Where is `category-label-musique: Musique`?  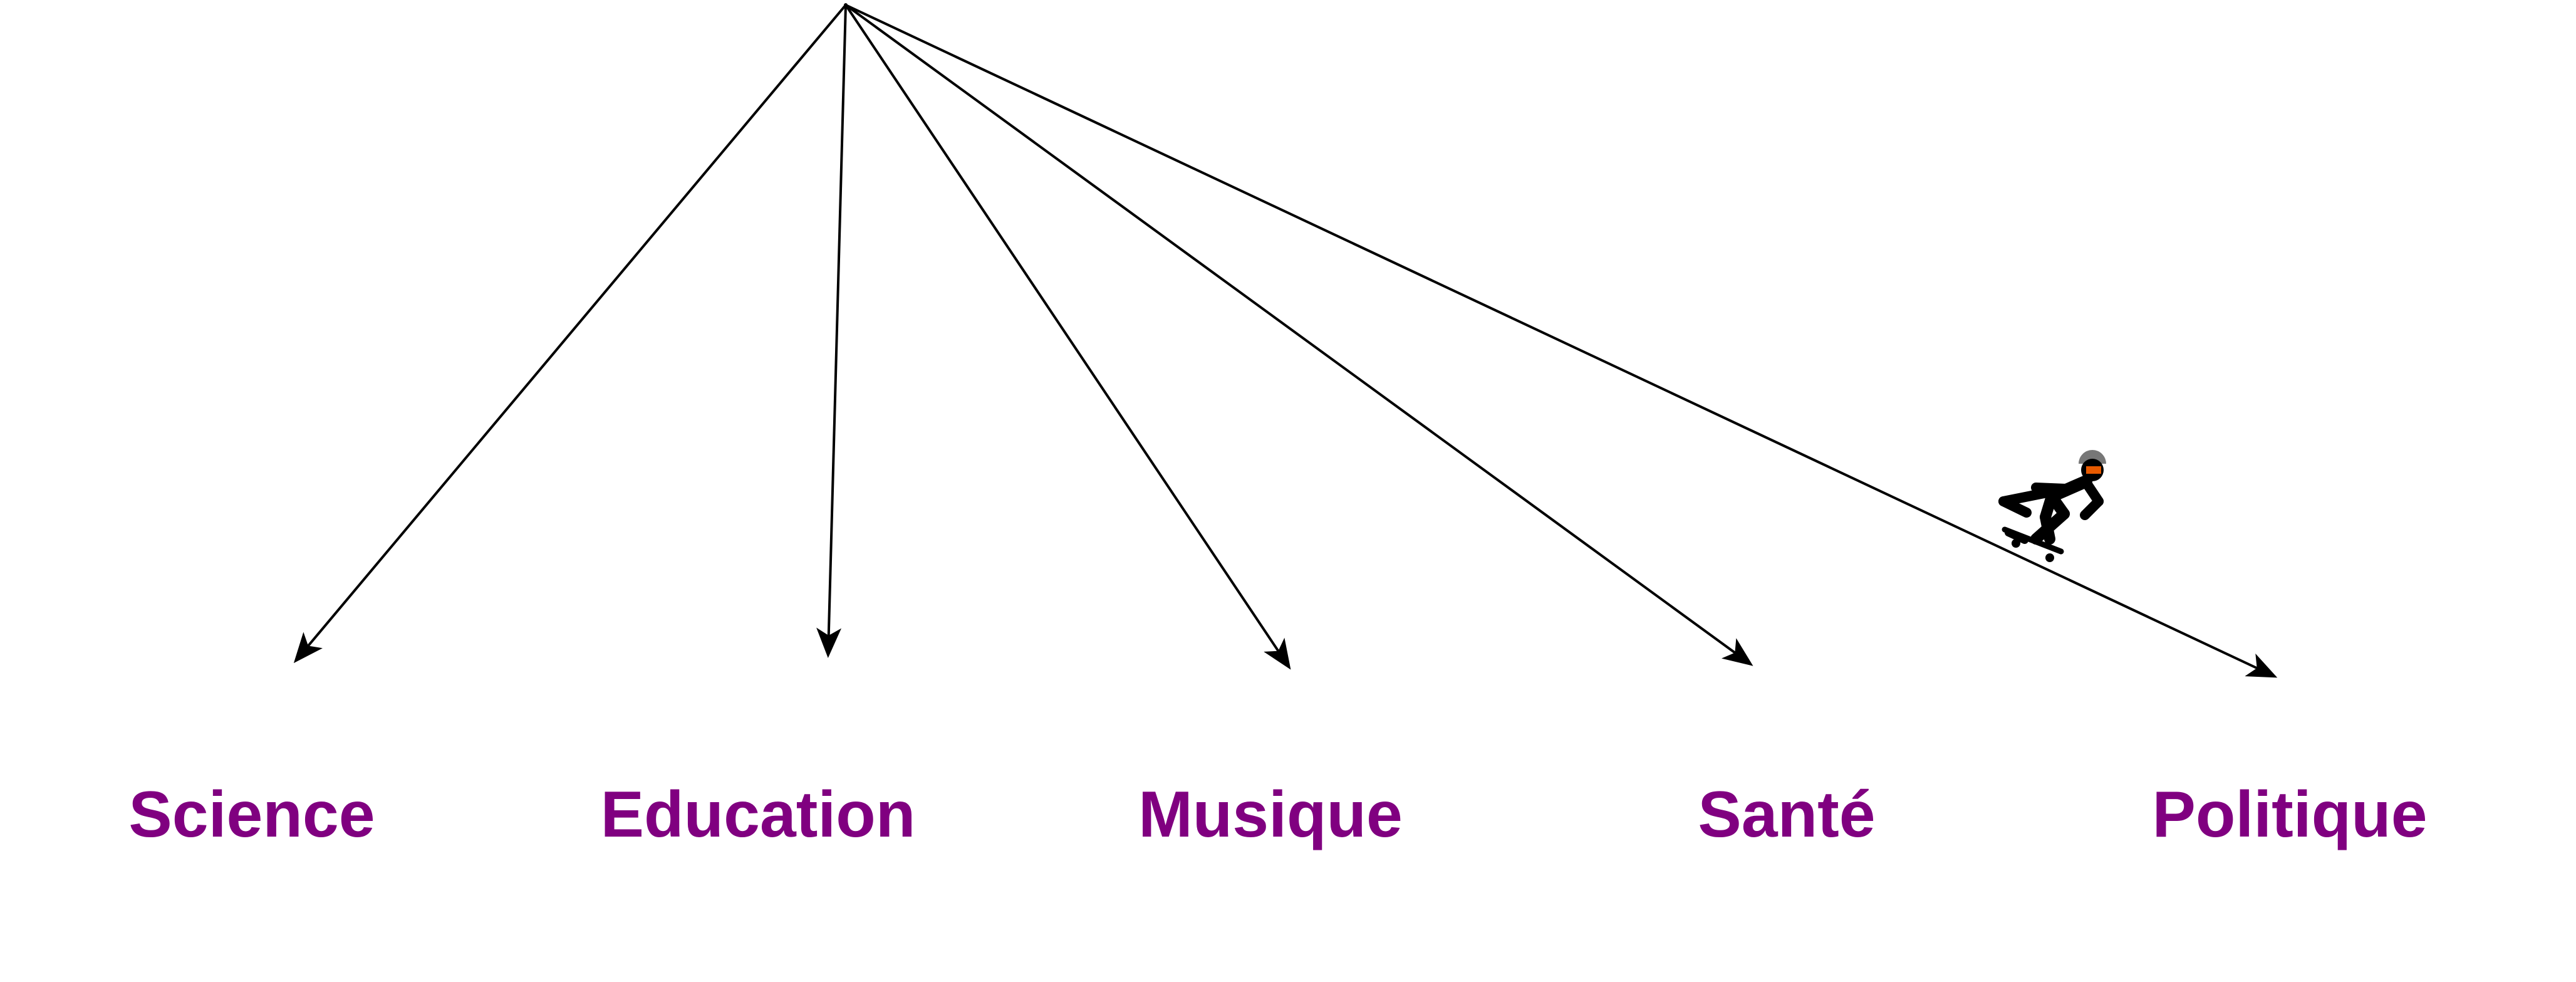
category-label-musique: Musique is located at coordinates (1270, 814).